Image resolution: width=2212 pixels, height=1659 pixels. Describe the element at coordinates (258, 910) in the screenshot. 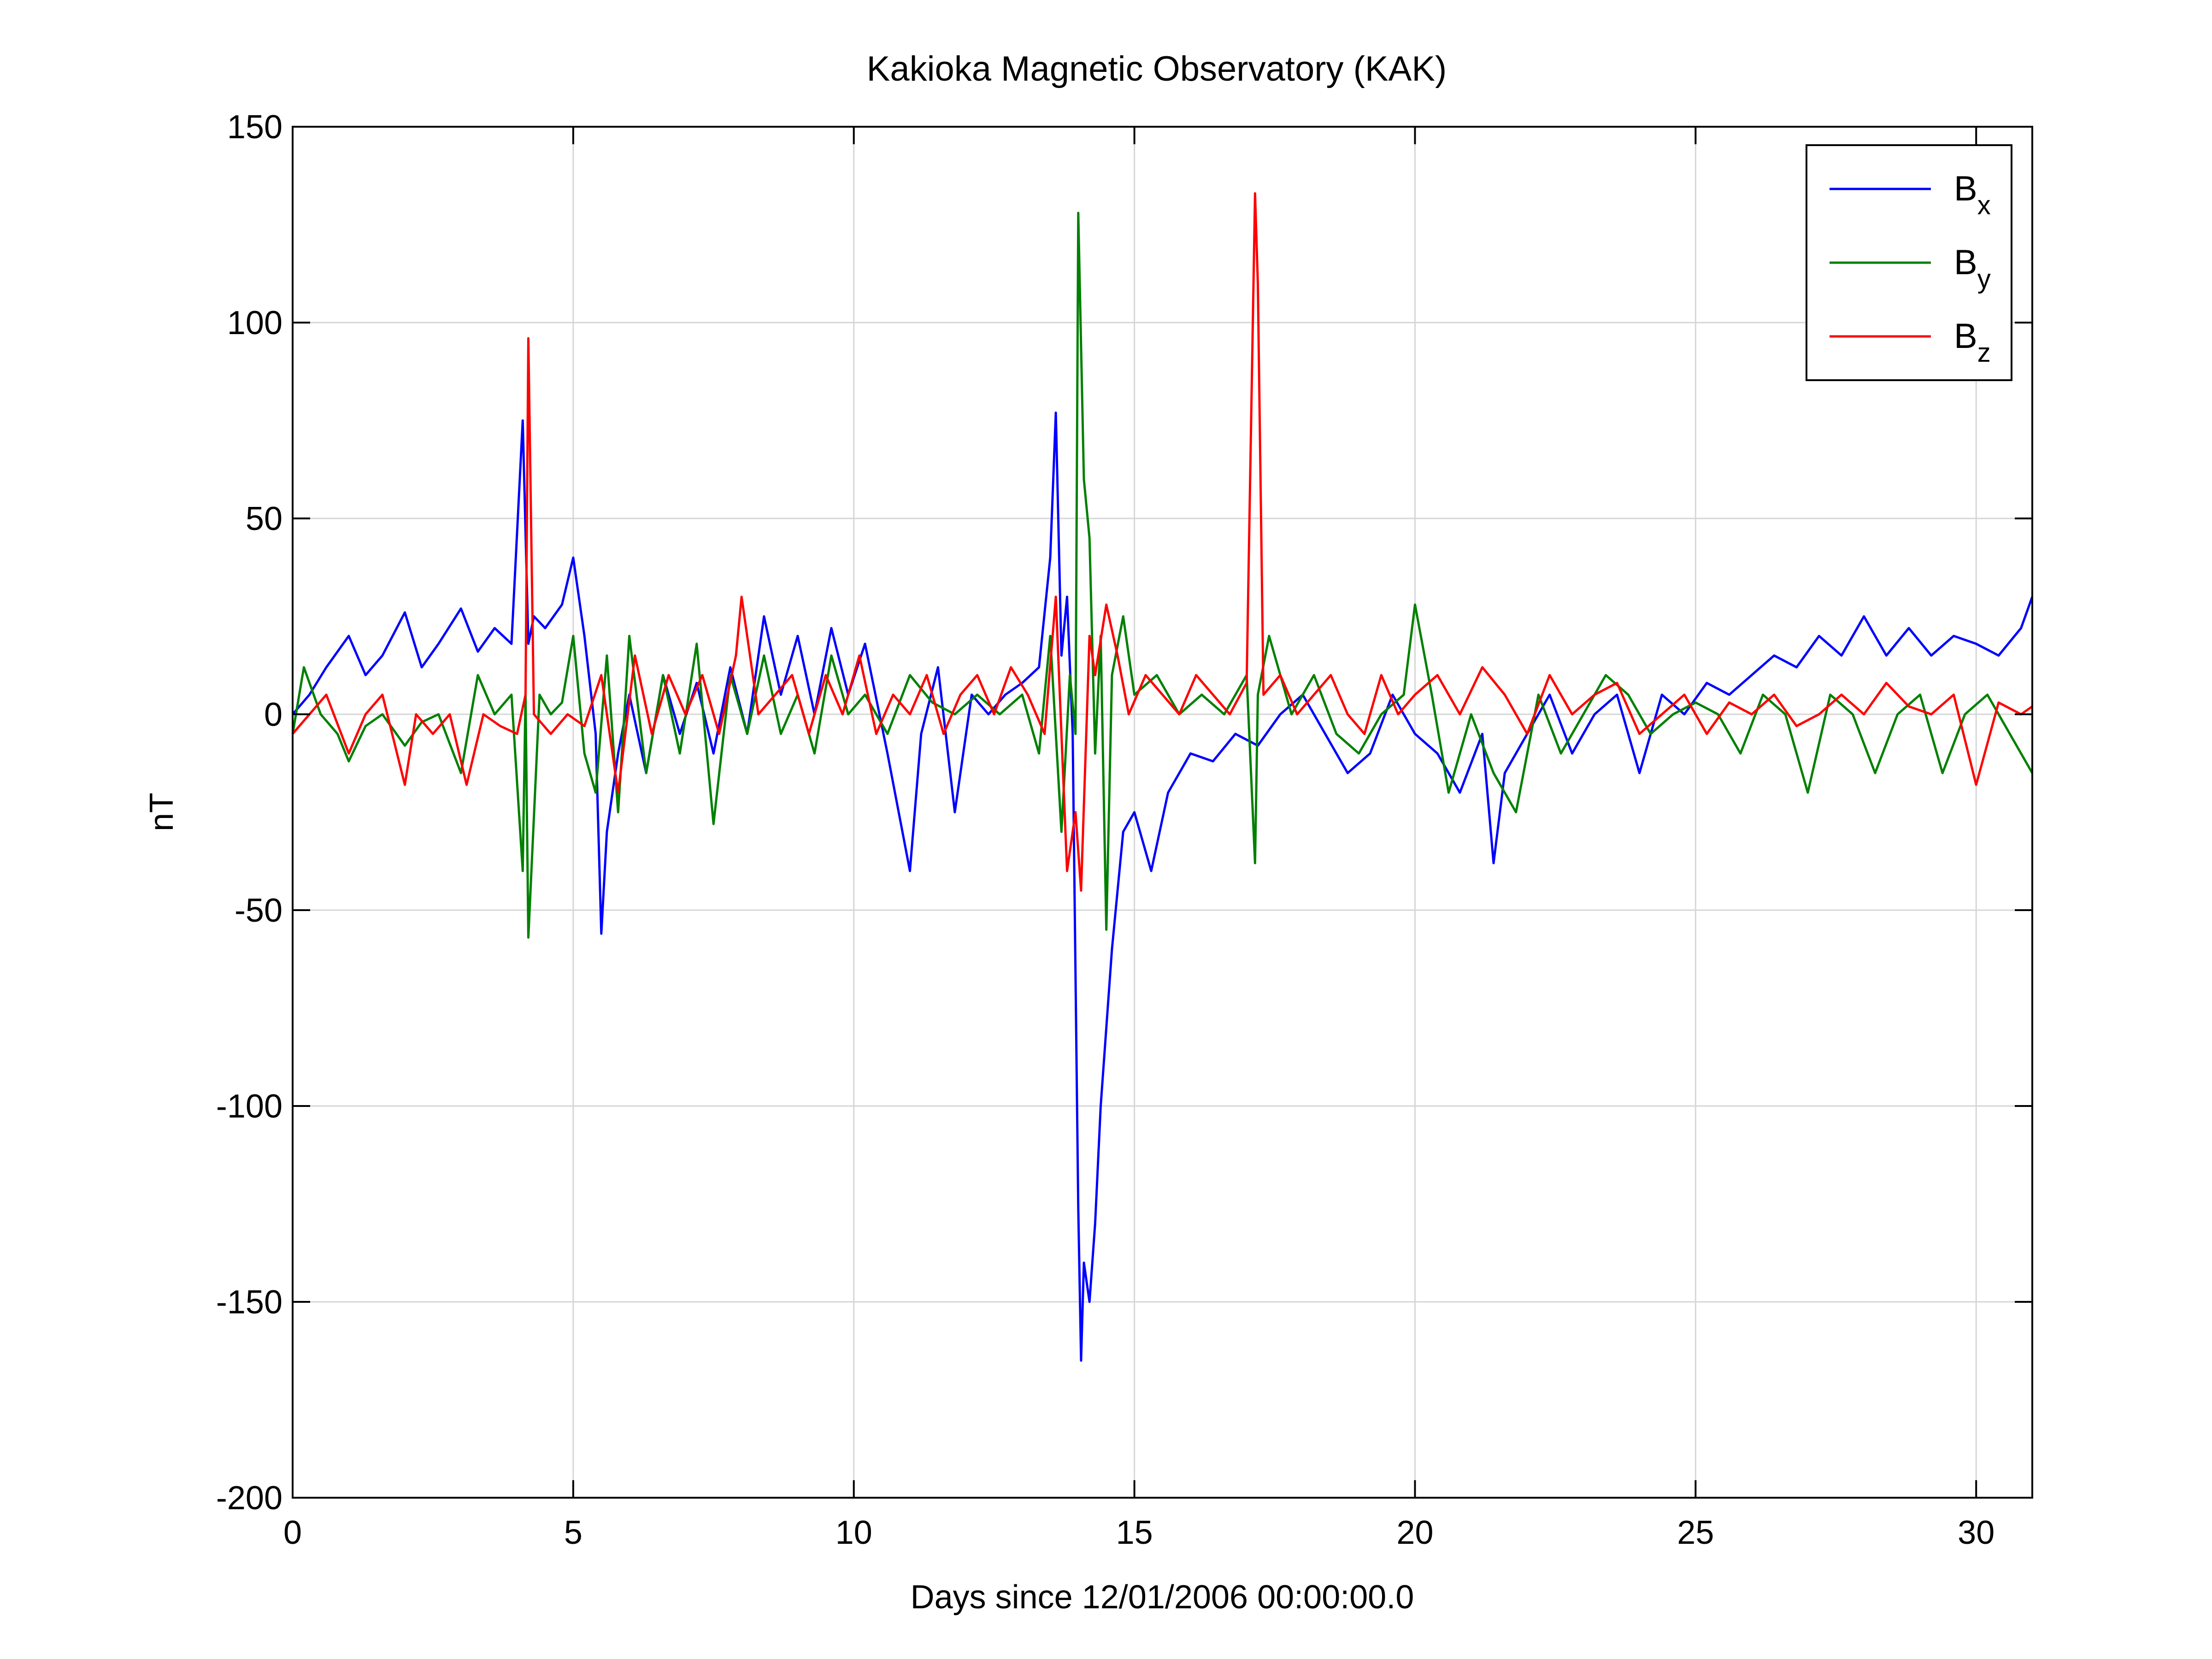

I see `y-tick-label: -50` at that location.